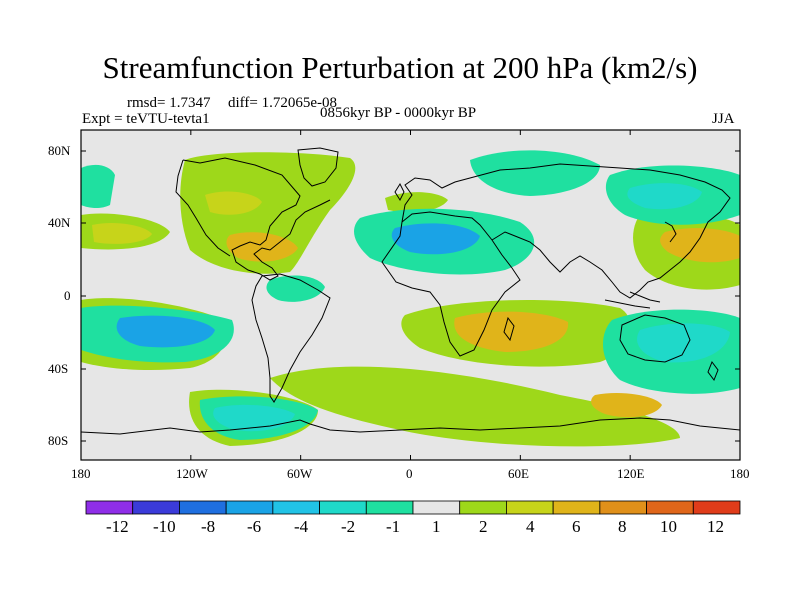  I want to click on experiment-label: Expt = teVTU-tevta1, so click(146, 119).